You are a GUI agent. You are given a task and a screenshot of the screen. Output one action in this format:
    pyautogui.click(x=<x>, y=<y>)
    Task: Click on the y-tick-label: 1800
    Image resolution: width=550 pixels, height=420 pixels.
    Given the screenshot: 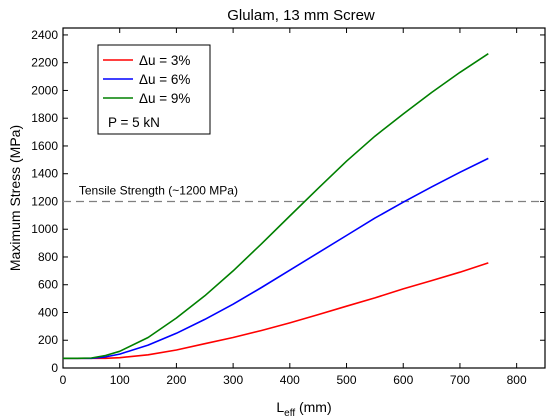 What is the action you would take?
    pyautogui.click(x=44, y=118)
    